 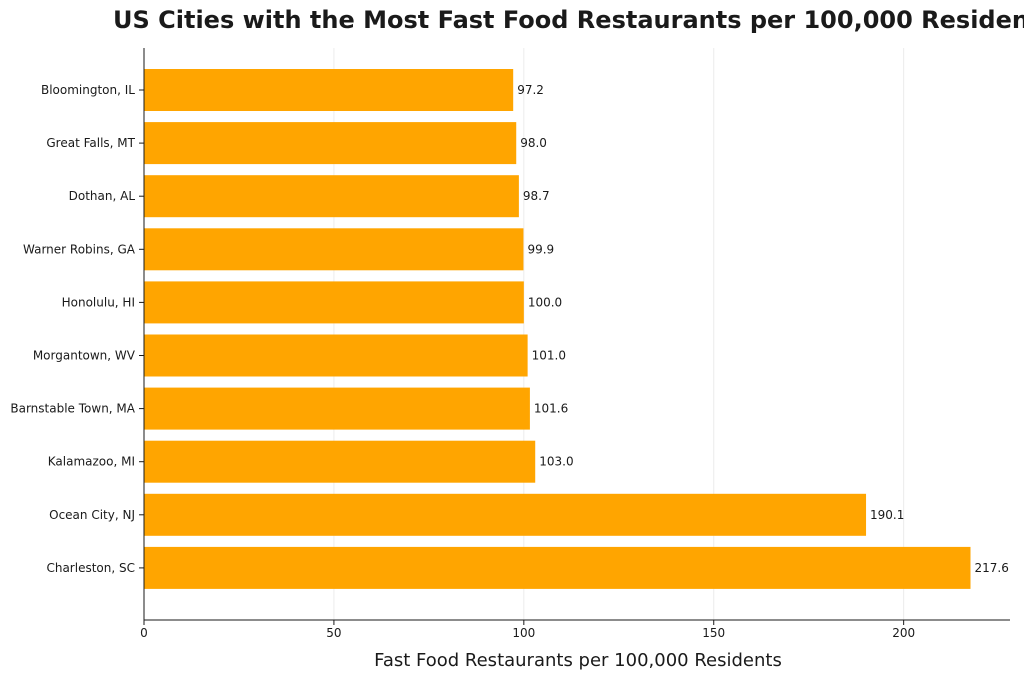 I want to click on category-label: Warner Robins, GA, so click(x=79, y=249).